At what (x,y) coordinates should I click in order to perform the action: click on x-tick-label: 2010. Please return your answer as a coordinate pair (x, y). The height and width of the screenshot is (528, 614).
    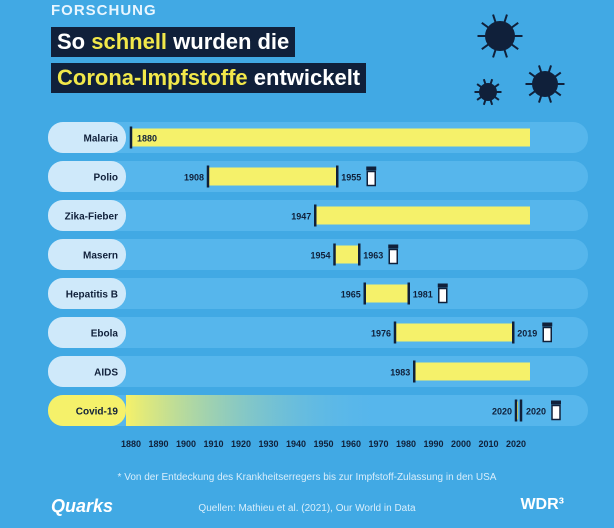
    Looking at the image, I should click on (488, 444).